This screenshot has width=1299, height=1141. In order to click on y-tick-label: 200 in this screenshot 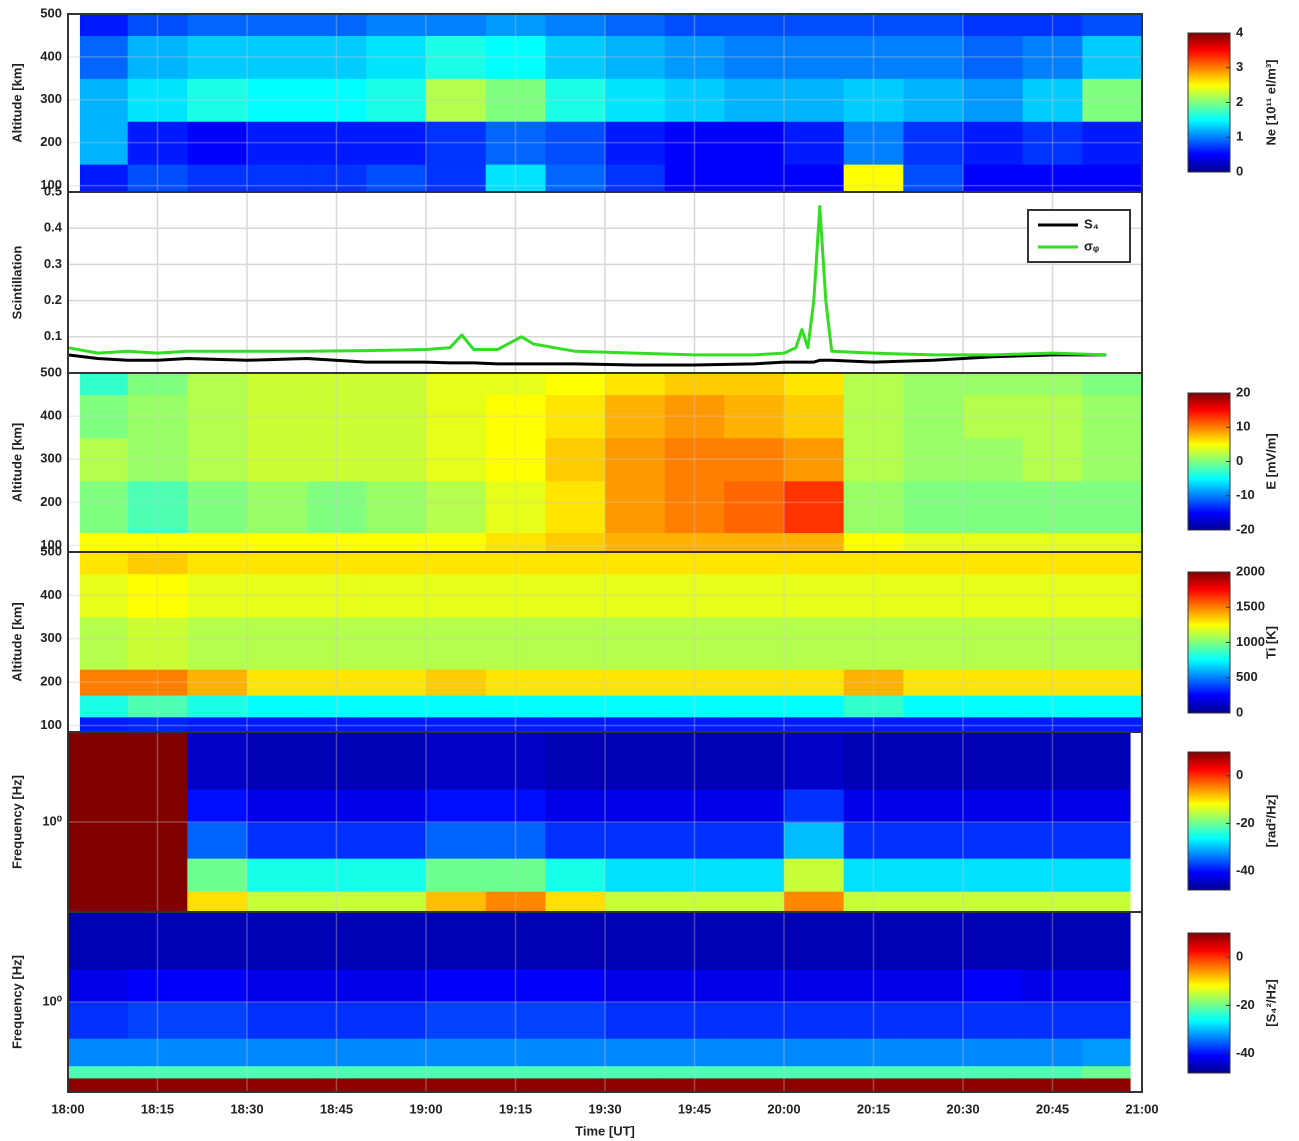, I will do `click(51, 681)`.